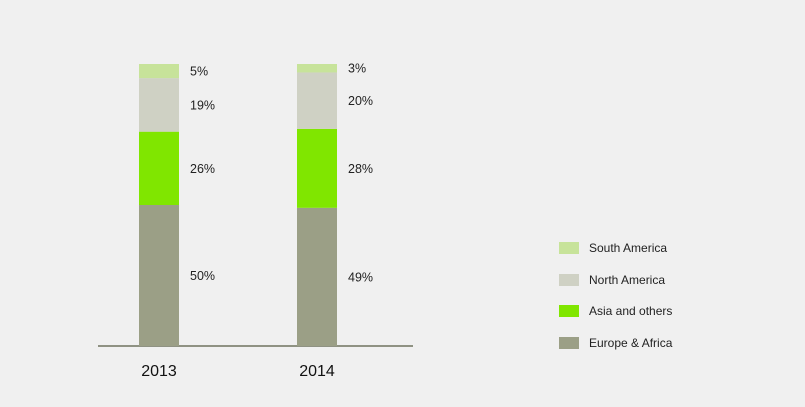  I want to click on data-label-2014-2: 20%, so click(360, 101).